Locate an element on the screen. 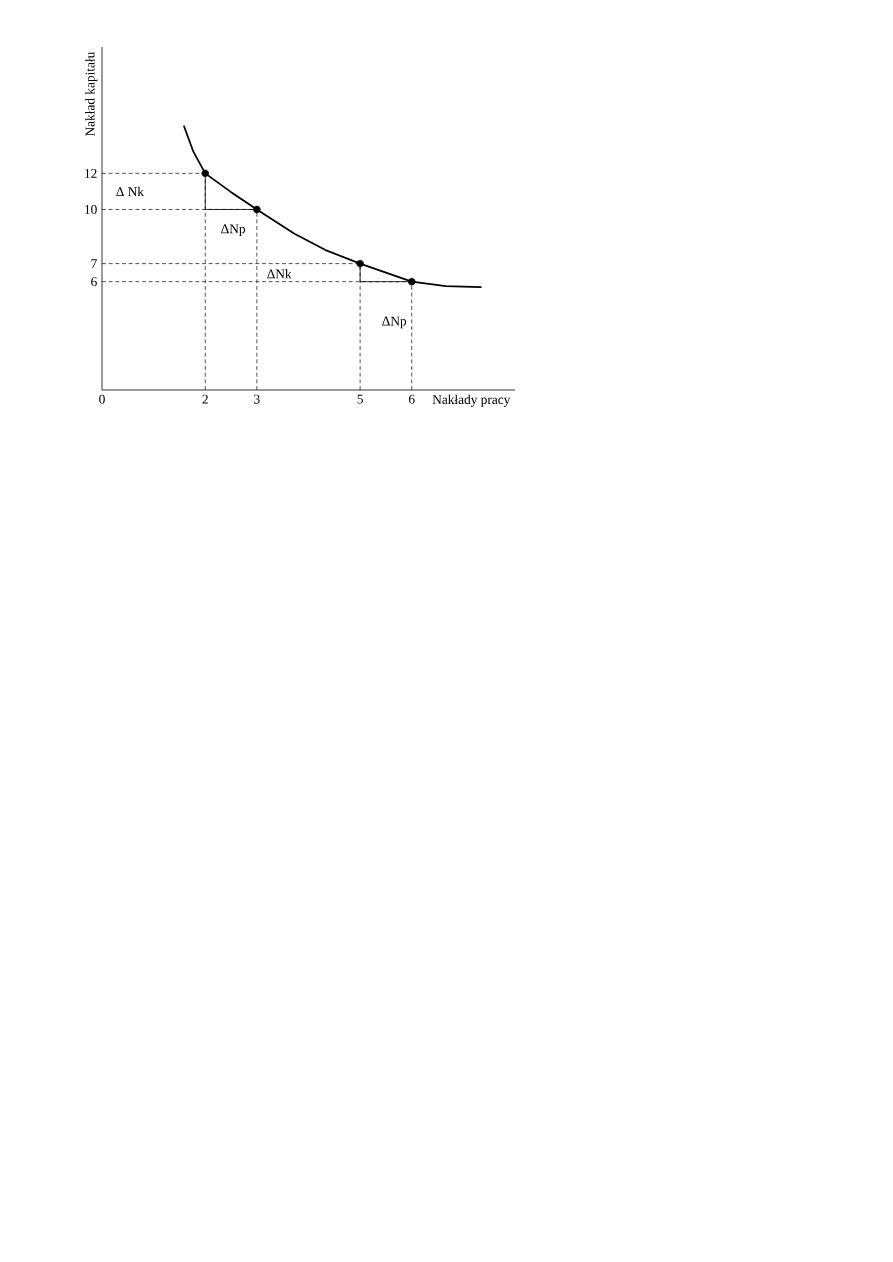 This screenshot has width=893, height=1262. x-tick-label: 0 is located at coordinates (102, 399).